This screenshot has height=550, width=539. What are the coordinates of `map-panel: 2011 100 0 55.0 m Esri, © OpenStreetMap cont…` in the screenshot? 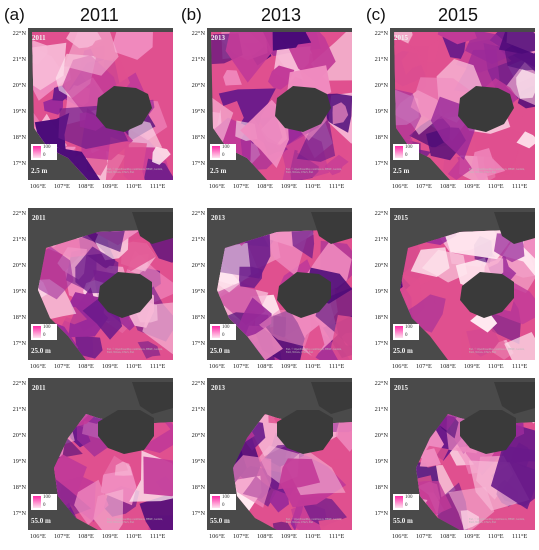 It's located at (100, 454).